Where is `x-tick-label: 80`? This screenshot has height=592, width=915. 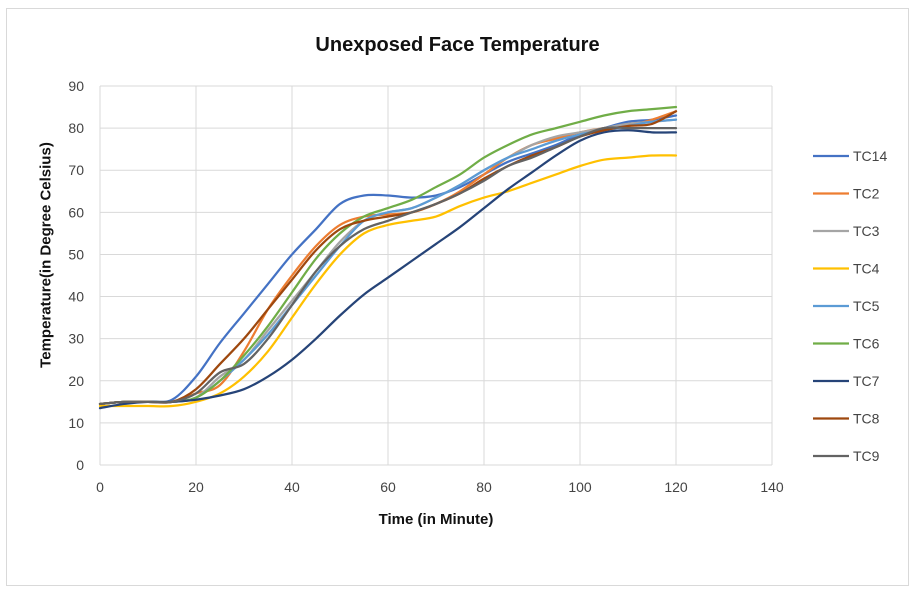 x-tick-label: 80 is located at coordinates (484, 487).